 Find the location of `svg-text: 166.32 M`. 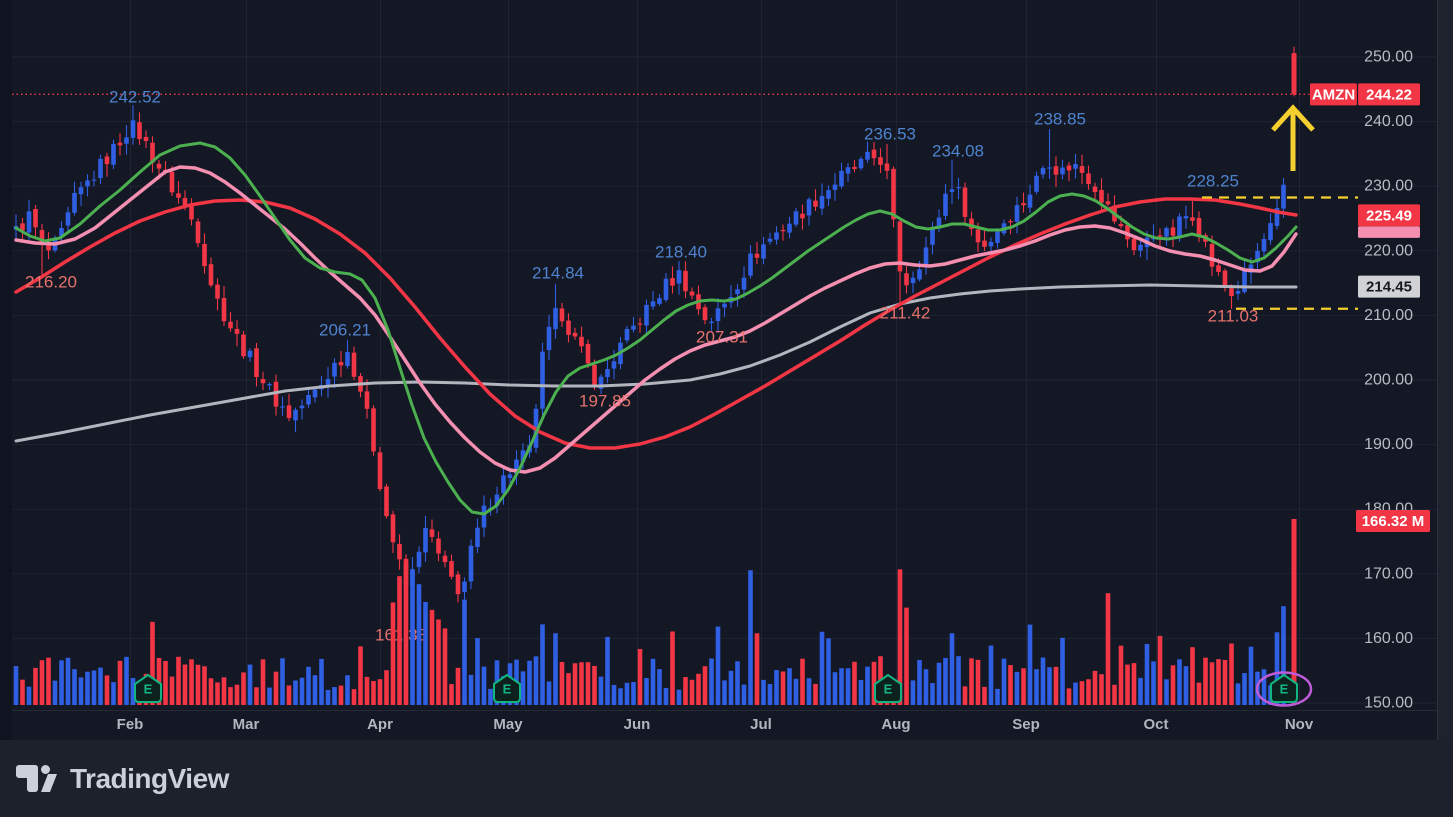

svg-text: 166.32 M is located at coordinates (1393, 521).